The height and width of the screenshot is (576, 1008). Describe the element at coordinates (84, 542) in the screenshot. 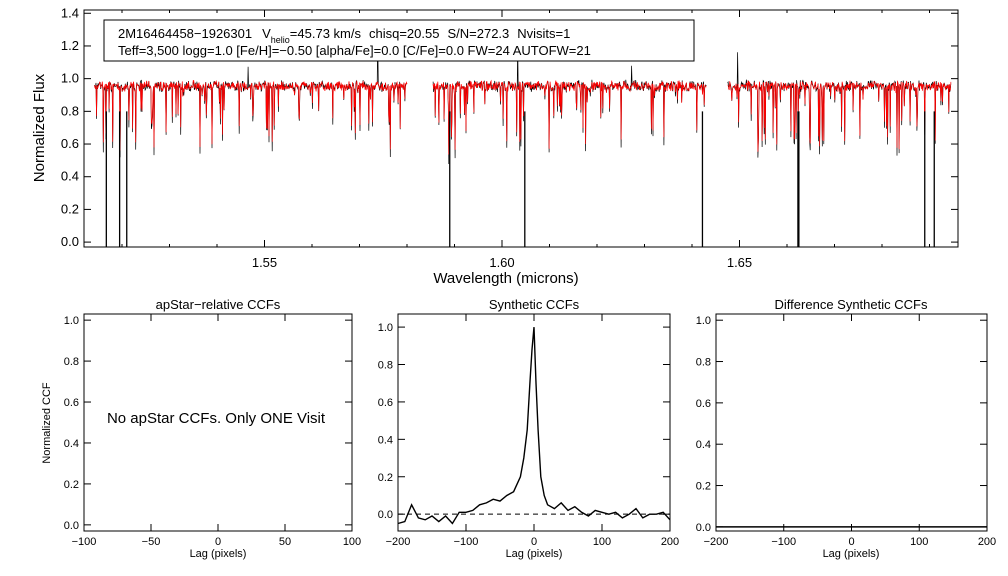

I see `apstar-ccf-xtick-label: −100` at that location.